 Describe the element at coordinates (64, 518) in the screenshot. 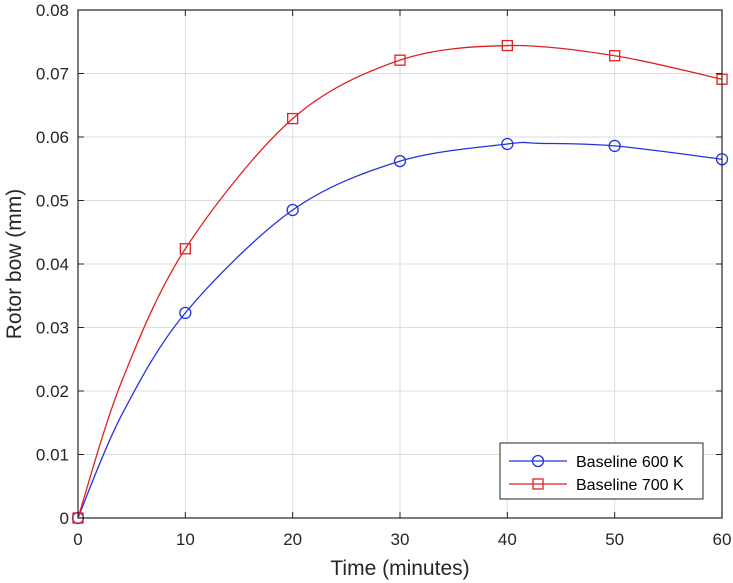

I see `y-tick-label: 0` at that location.